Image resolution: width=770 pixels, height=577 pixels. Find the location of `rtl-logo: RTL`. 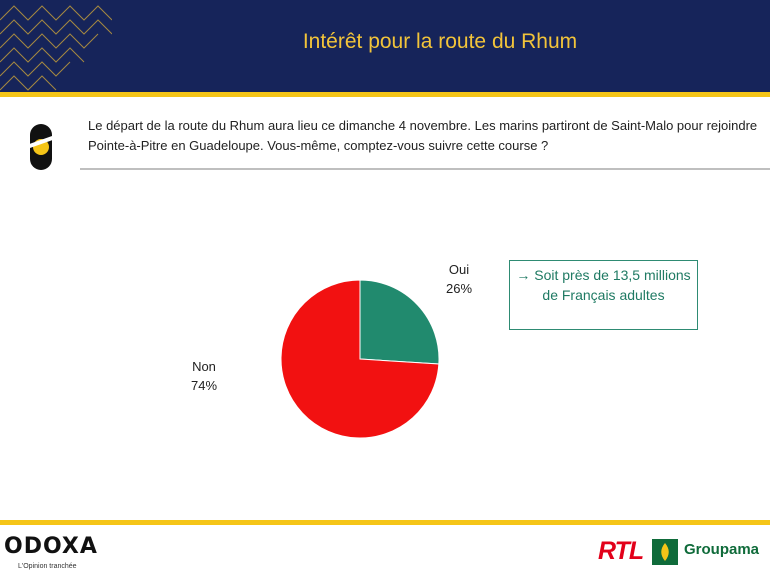

rtl-logo: RTL is located at coordinates (621, 551).